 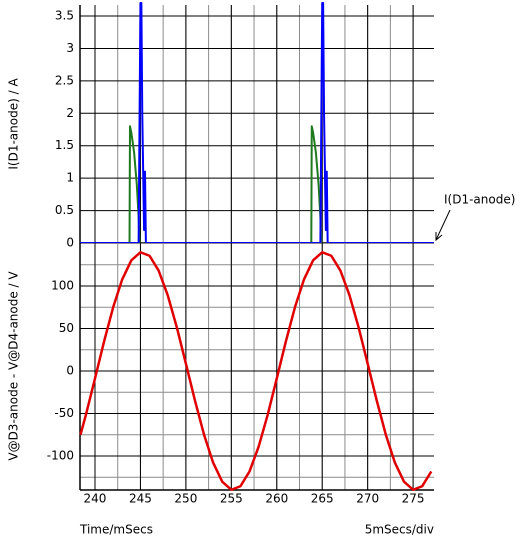 I want to click on annotation-arrow, so click(x=443, y=225).